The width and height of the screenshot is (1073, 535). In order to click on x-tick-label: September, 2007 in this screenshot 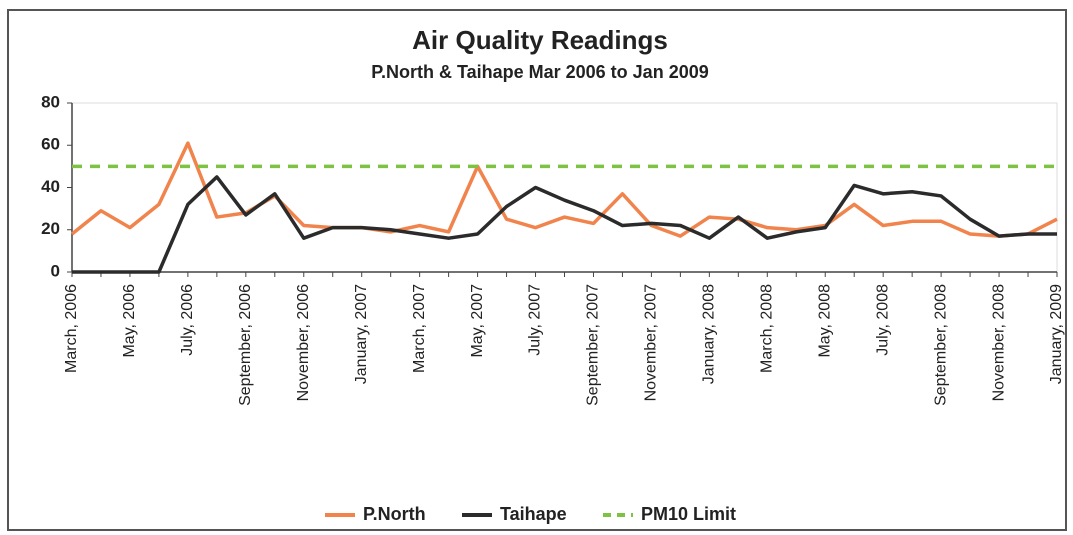, I will do `click(593, 345)`.